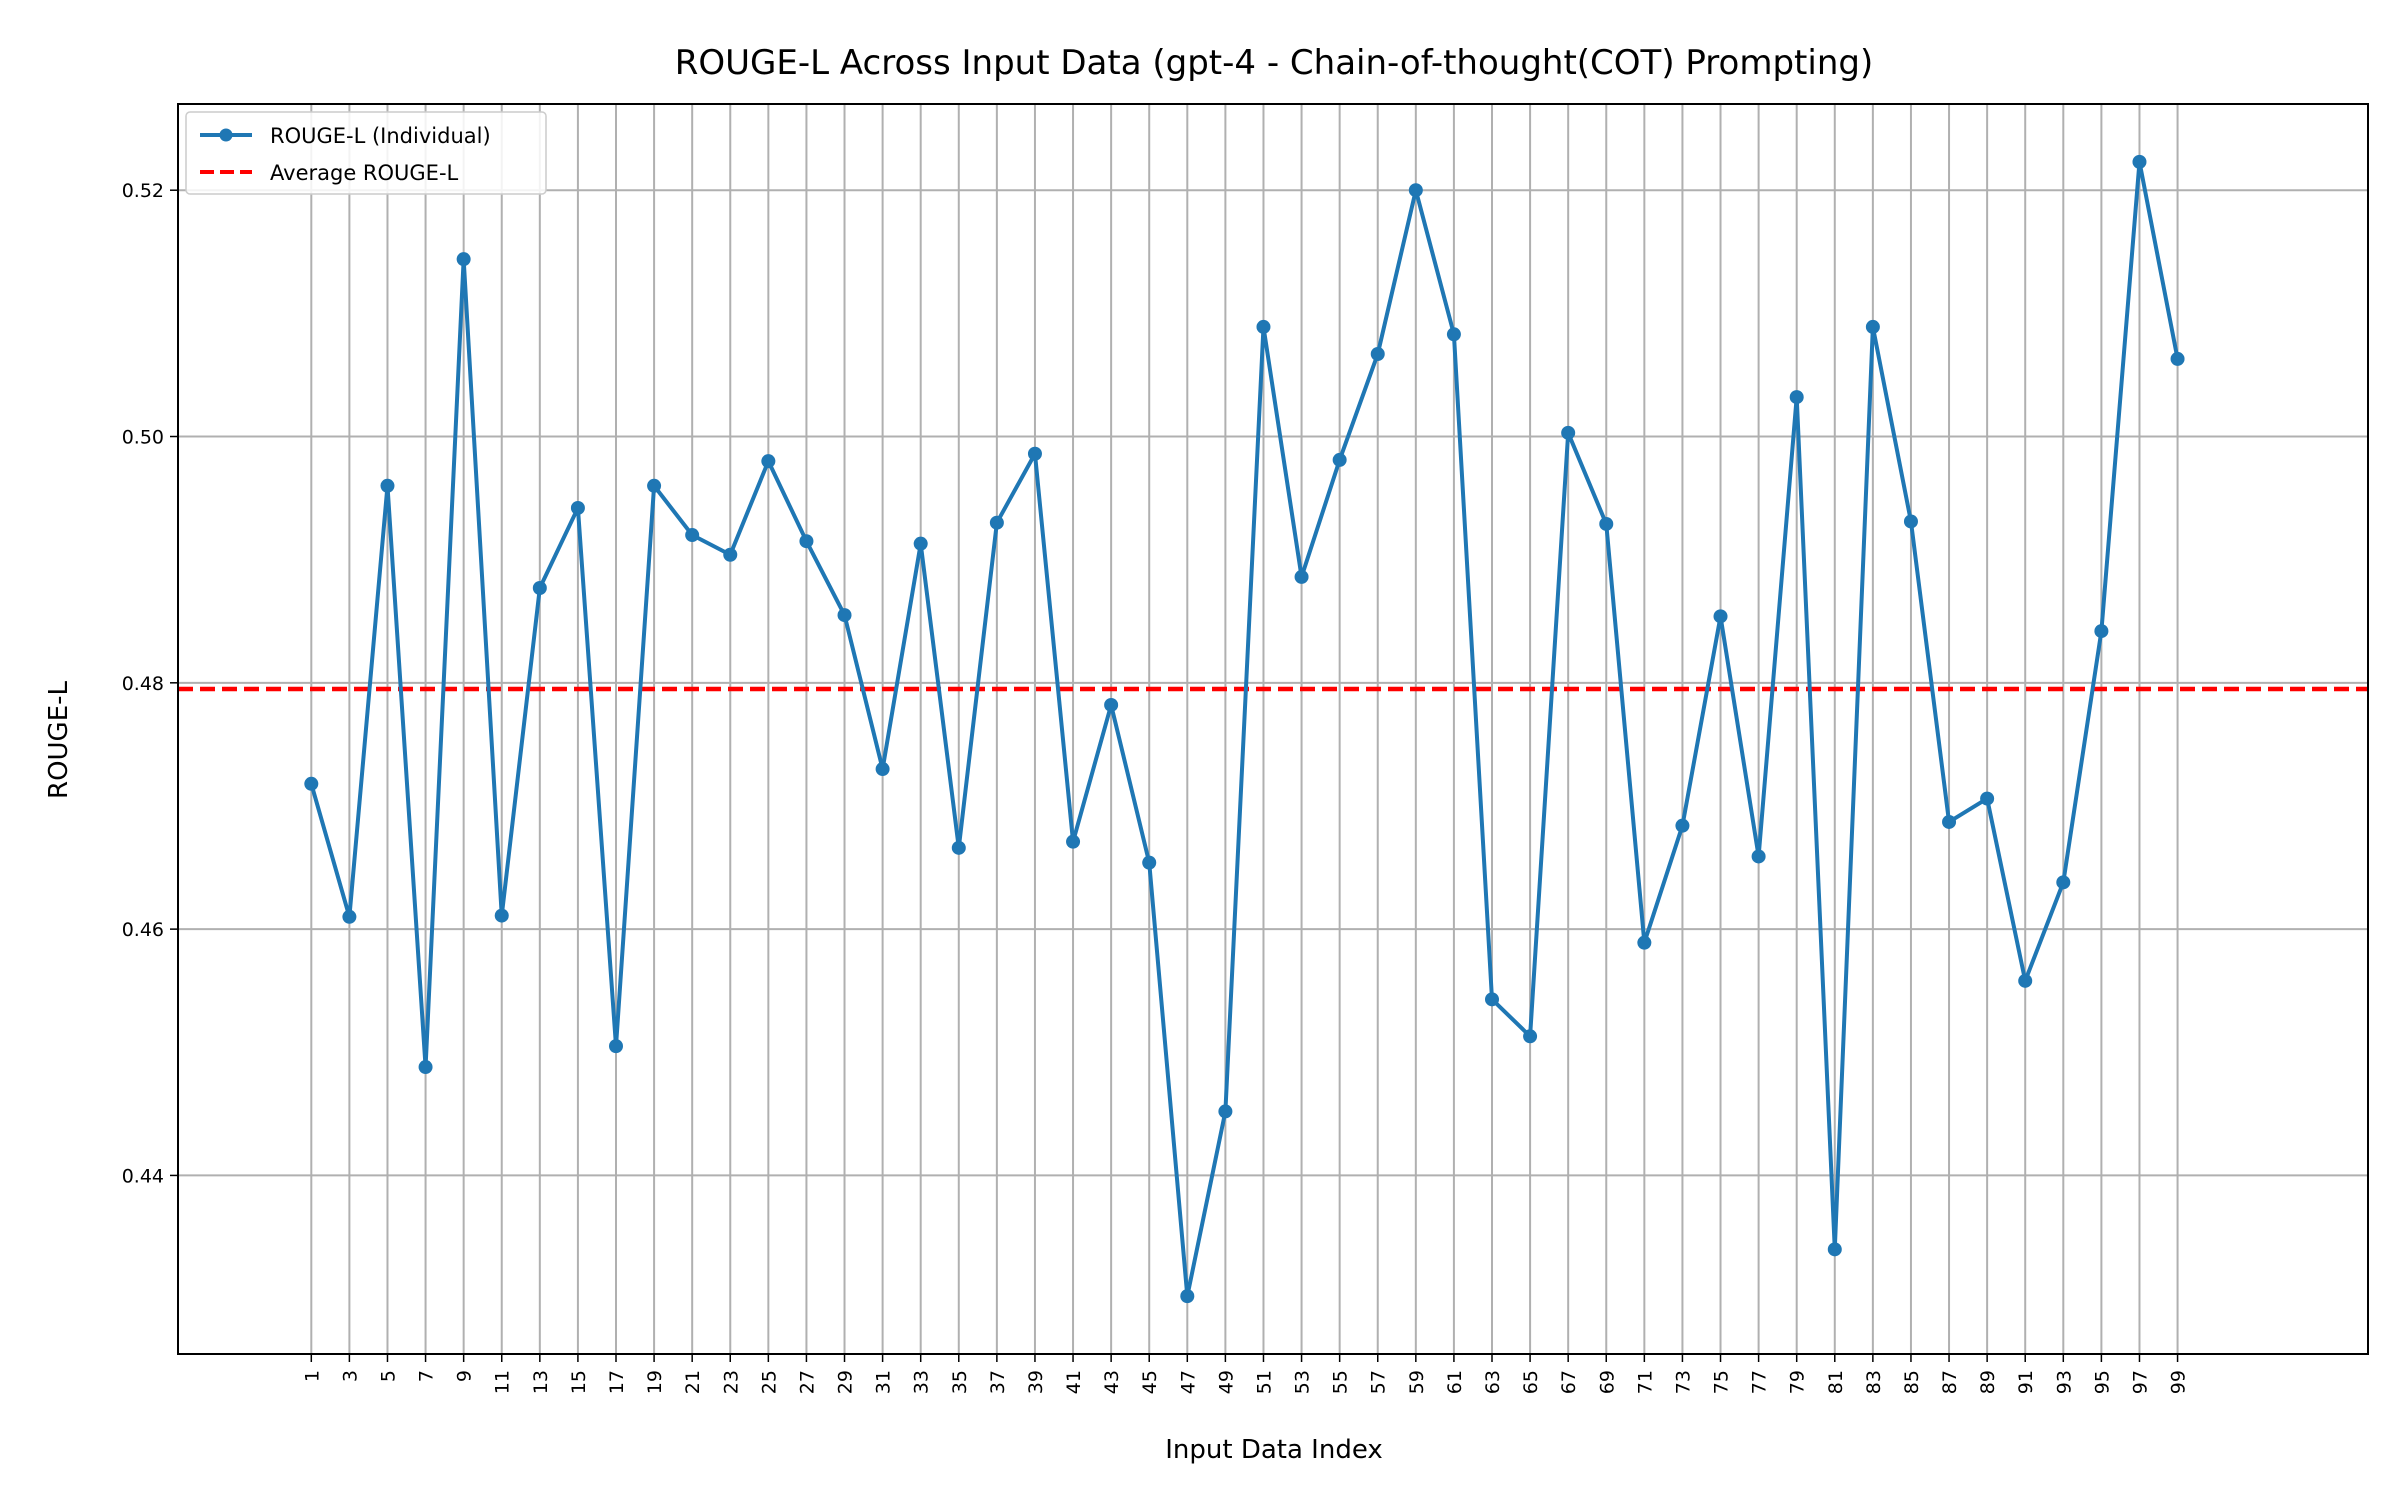  Describe the element at coordinates (1150, 1382) in the screenshot. I see `x-tick-label: 45` at that location.